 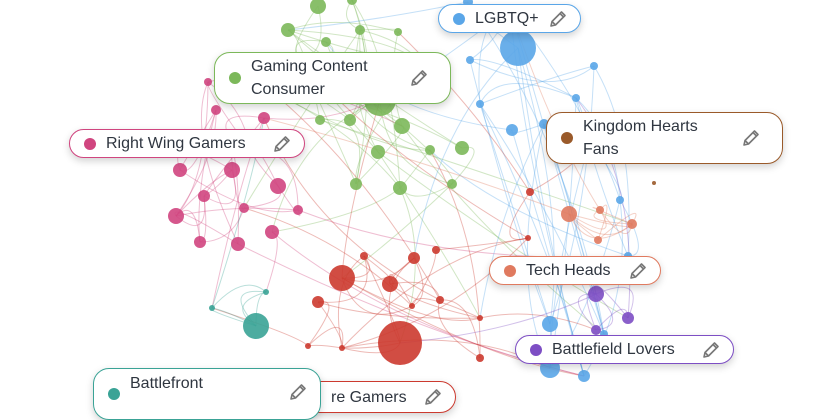 What do you see at coordinates (509, 18) in the screenshot?
I see `cluster-label: LGBTQ+` at bounding box center [509, 18].